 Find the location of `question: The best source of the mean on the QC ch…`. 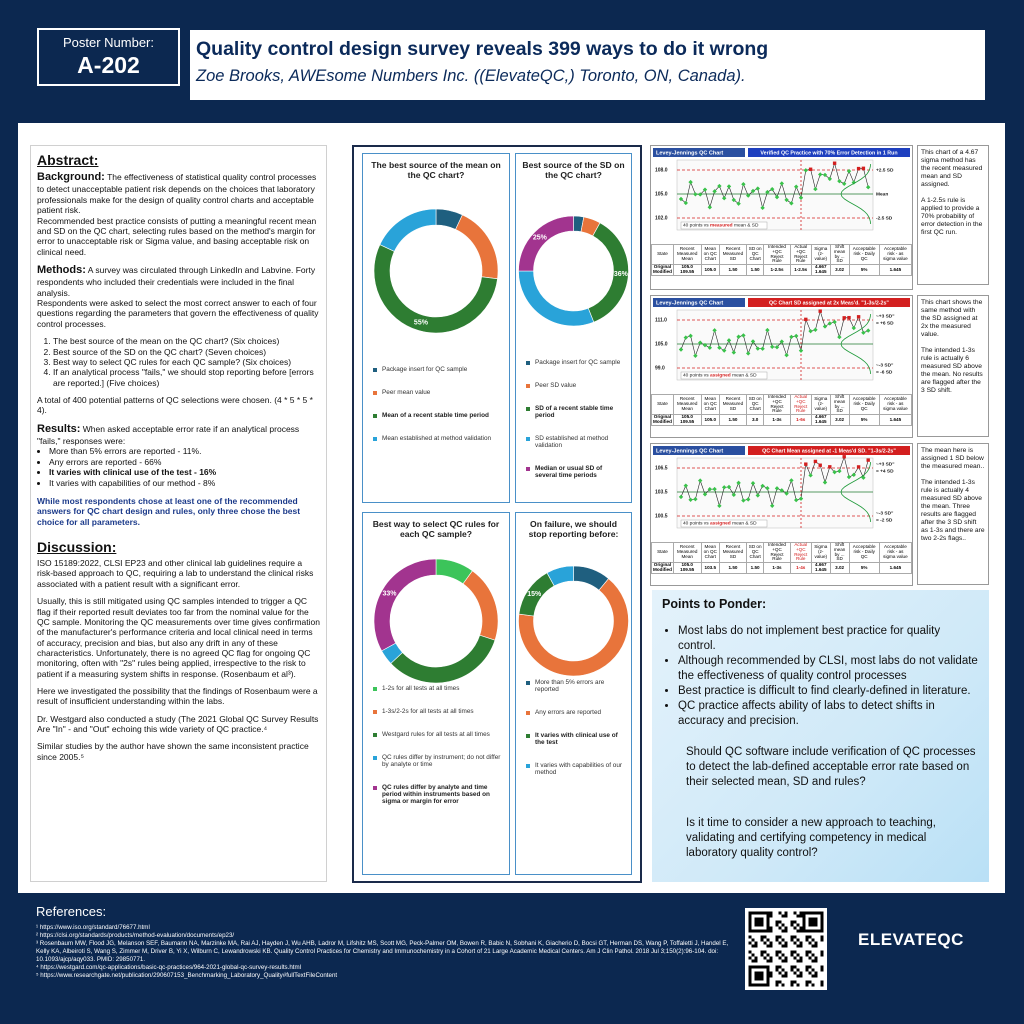

question: The best source of the mean on the QC ch… is located at coordinates (186, 341).